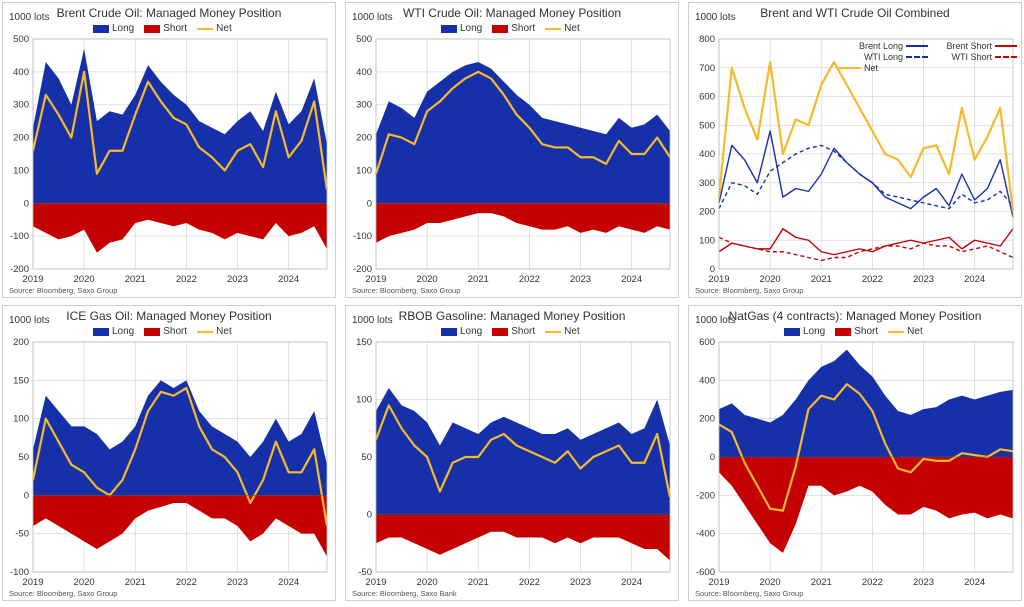 This screenshot has height=607, width=1024. I want to click on y-tick-label: 0, so click(26, 495).